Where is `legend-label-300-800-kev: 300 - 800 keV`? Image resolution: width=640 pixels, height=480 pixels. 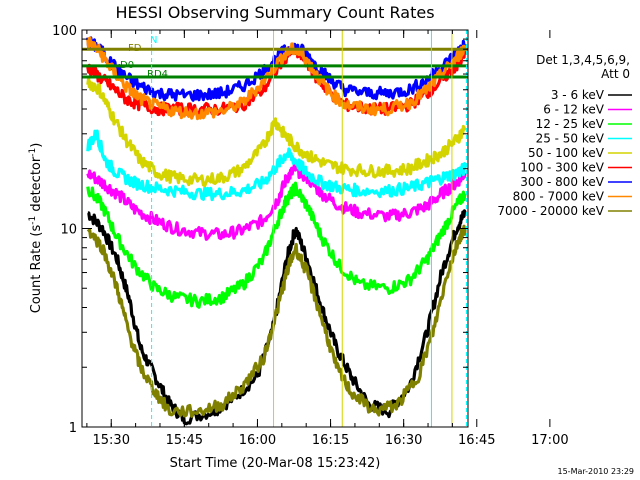
legend-label-300-800-kev: 300 - 800 keV is located at coordinates (562, 182).